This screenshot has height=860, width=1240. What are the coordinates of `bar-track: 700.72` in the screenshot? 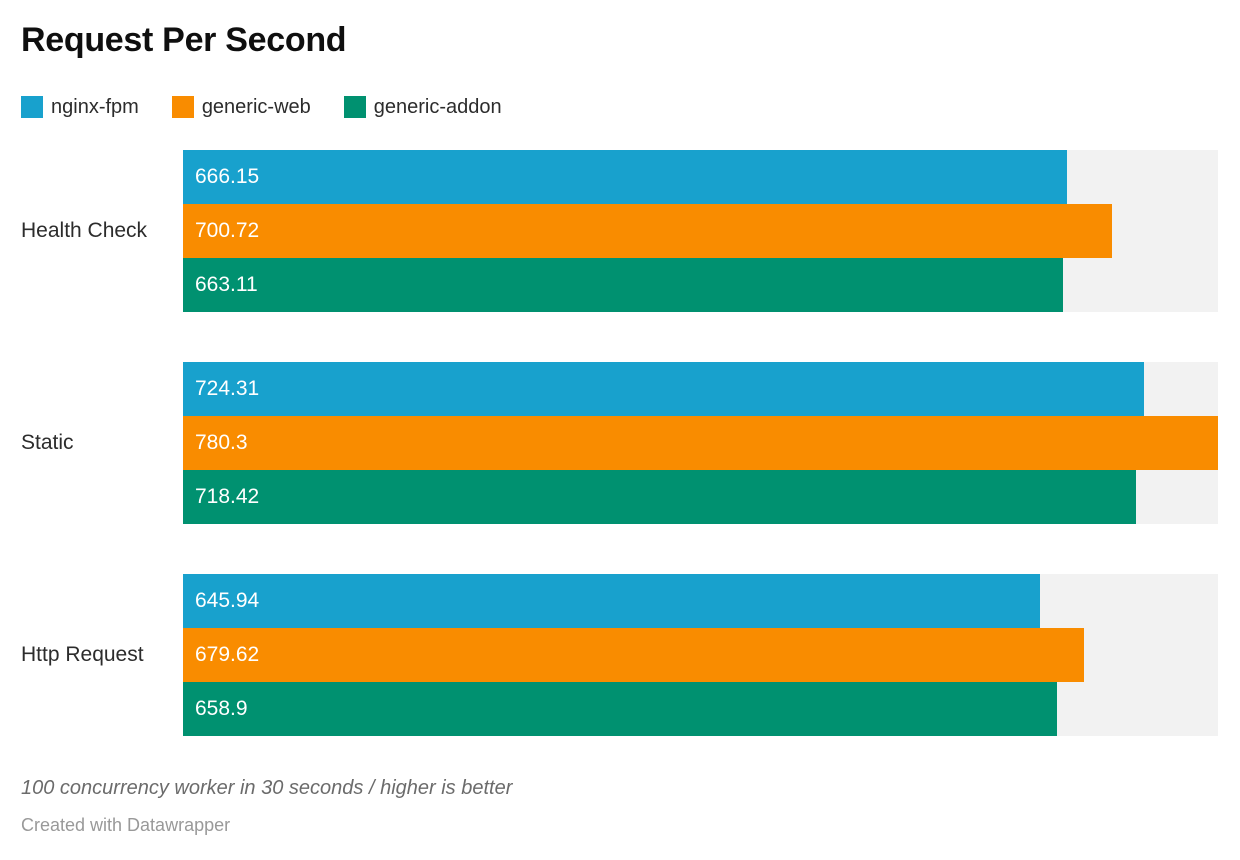 It's located at (700, 231).